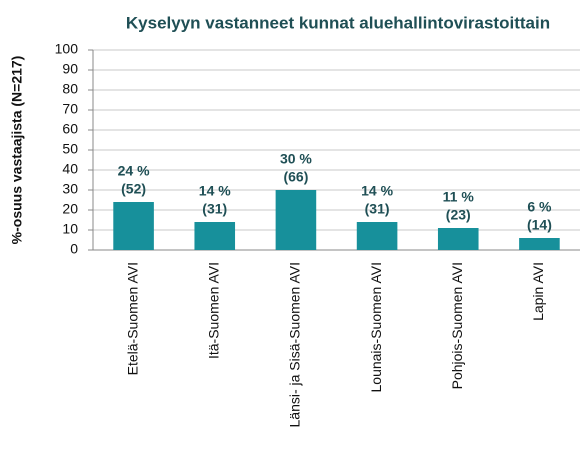 The image size is (586, 471). Describe the element at coordinates (376, 327) in the screenshot. I see `x-tick-label: Lounais-Suomen AVI` at that location.